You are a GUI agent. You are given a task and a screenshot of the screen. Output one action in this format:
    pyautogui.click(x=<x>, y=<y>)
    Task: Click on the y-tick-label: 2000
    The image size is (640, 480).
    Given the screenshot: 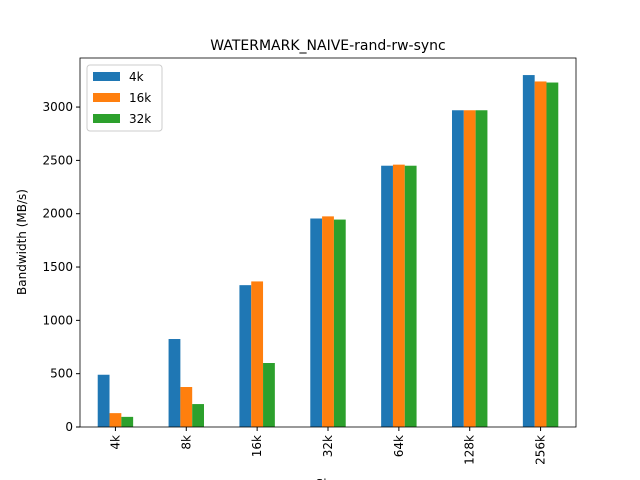 What is the action you would take?
    pyautogui.click(x=57, y=214)
    